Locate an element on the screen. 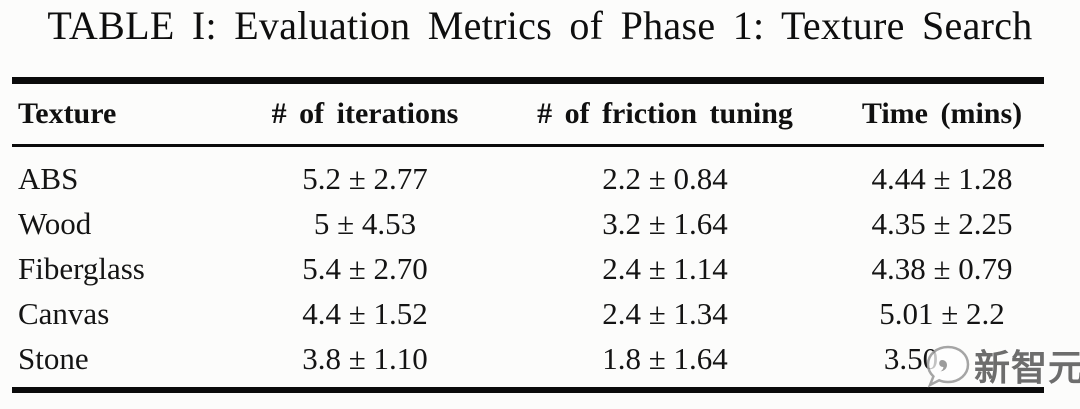 The width and height of the screenshot is (1080, 409). table-bottom-rule is located at coordinates (528, 390).